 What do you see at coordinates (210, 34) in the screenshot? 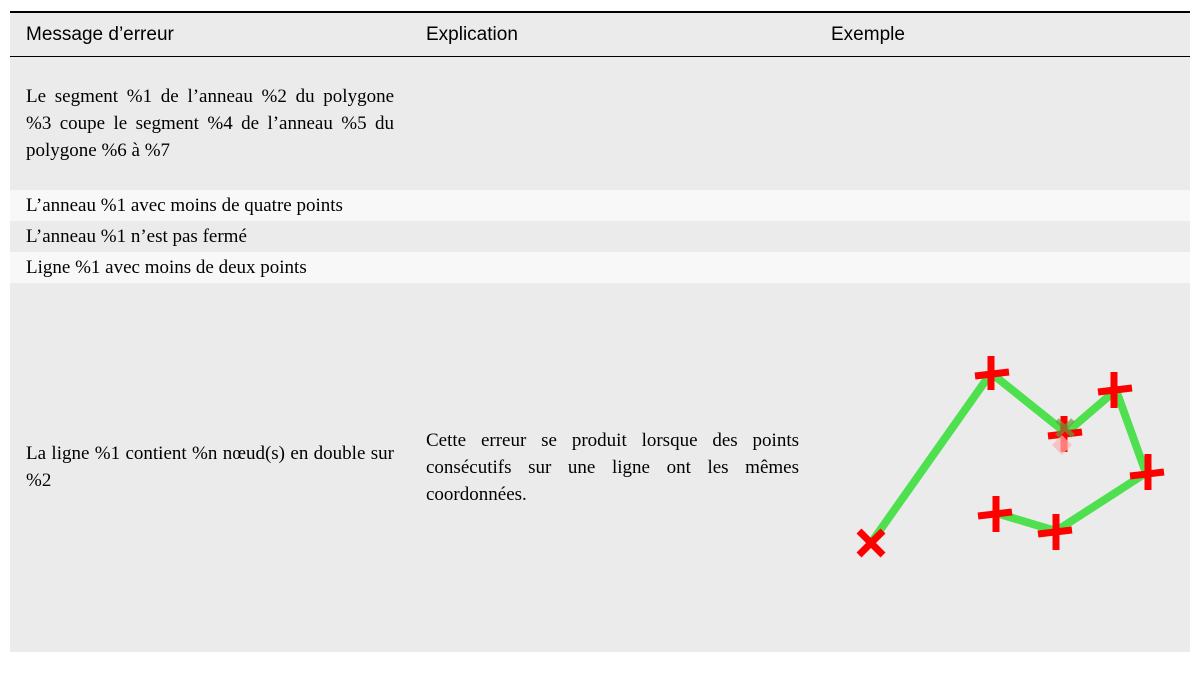
I see `column-header: Message d’erreur` at bounding box center [210, 34].